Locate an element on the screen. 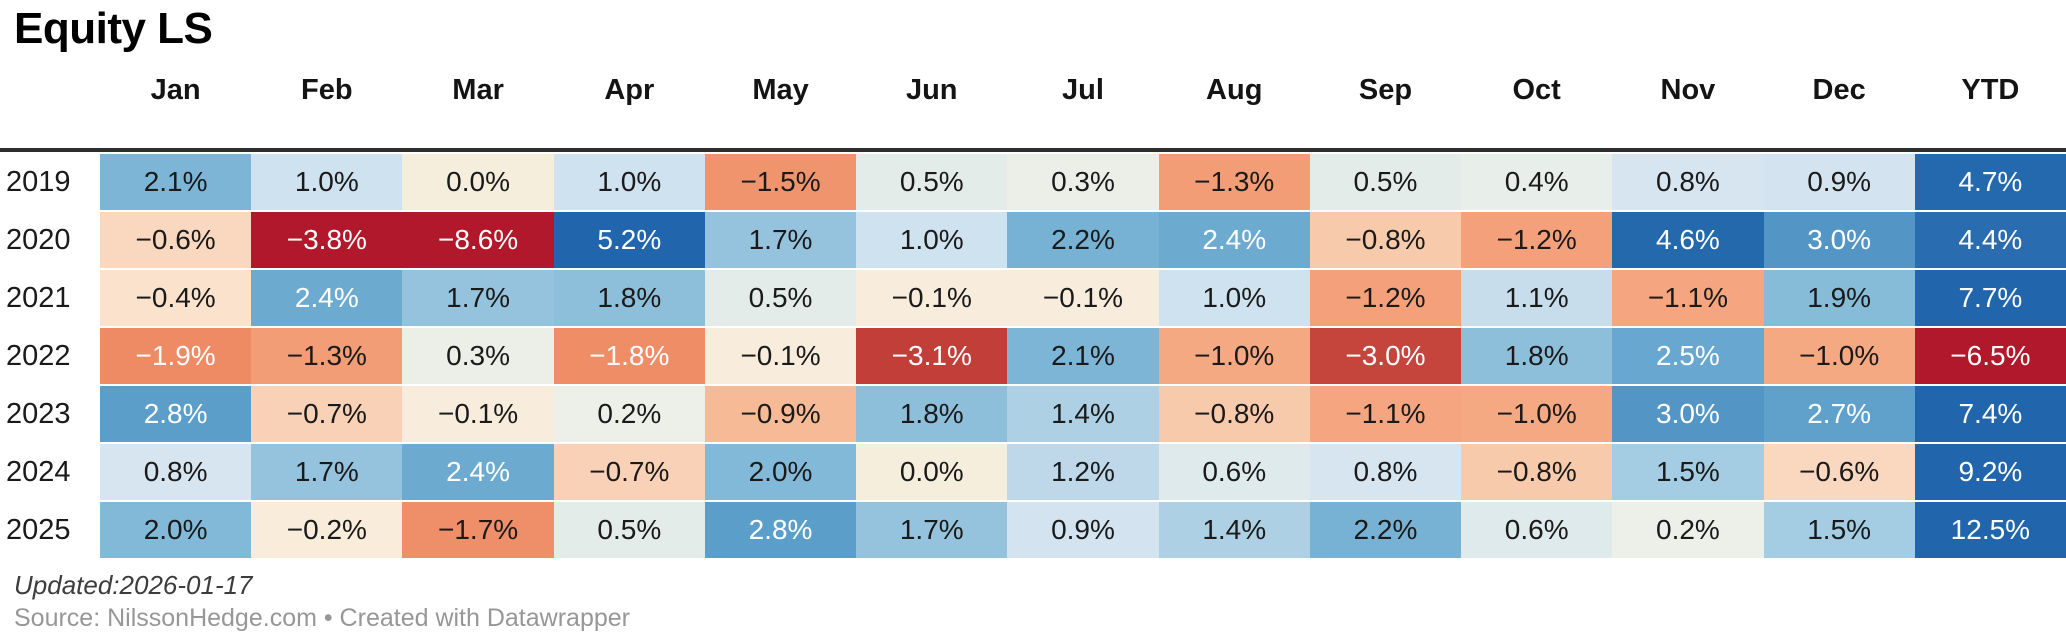 Image resolution: width=2066 pixels, height=642 pixels. column-header-may: May is located at coordinates (780, 89).